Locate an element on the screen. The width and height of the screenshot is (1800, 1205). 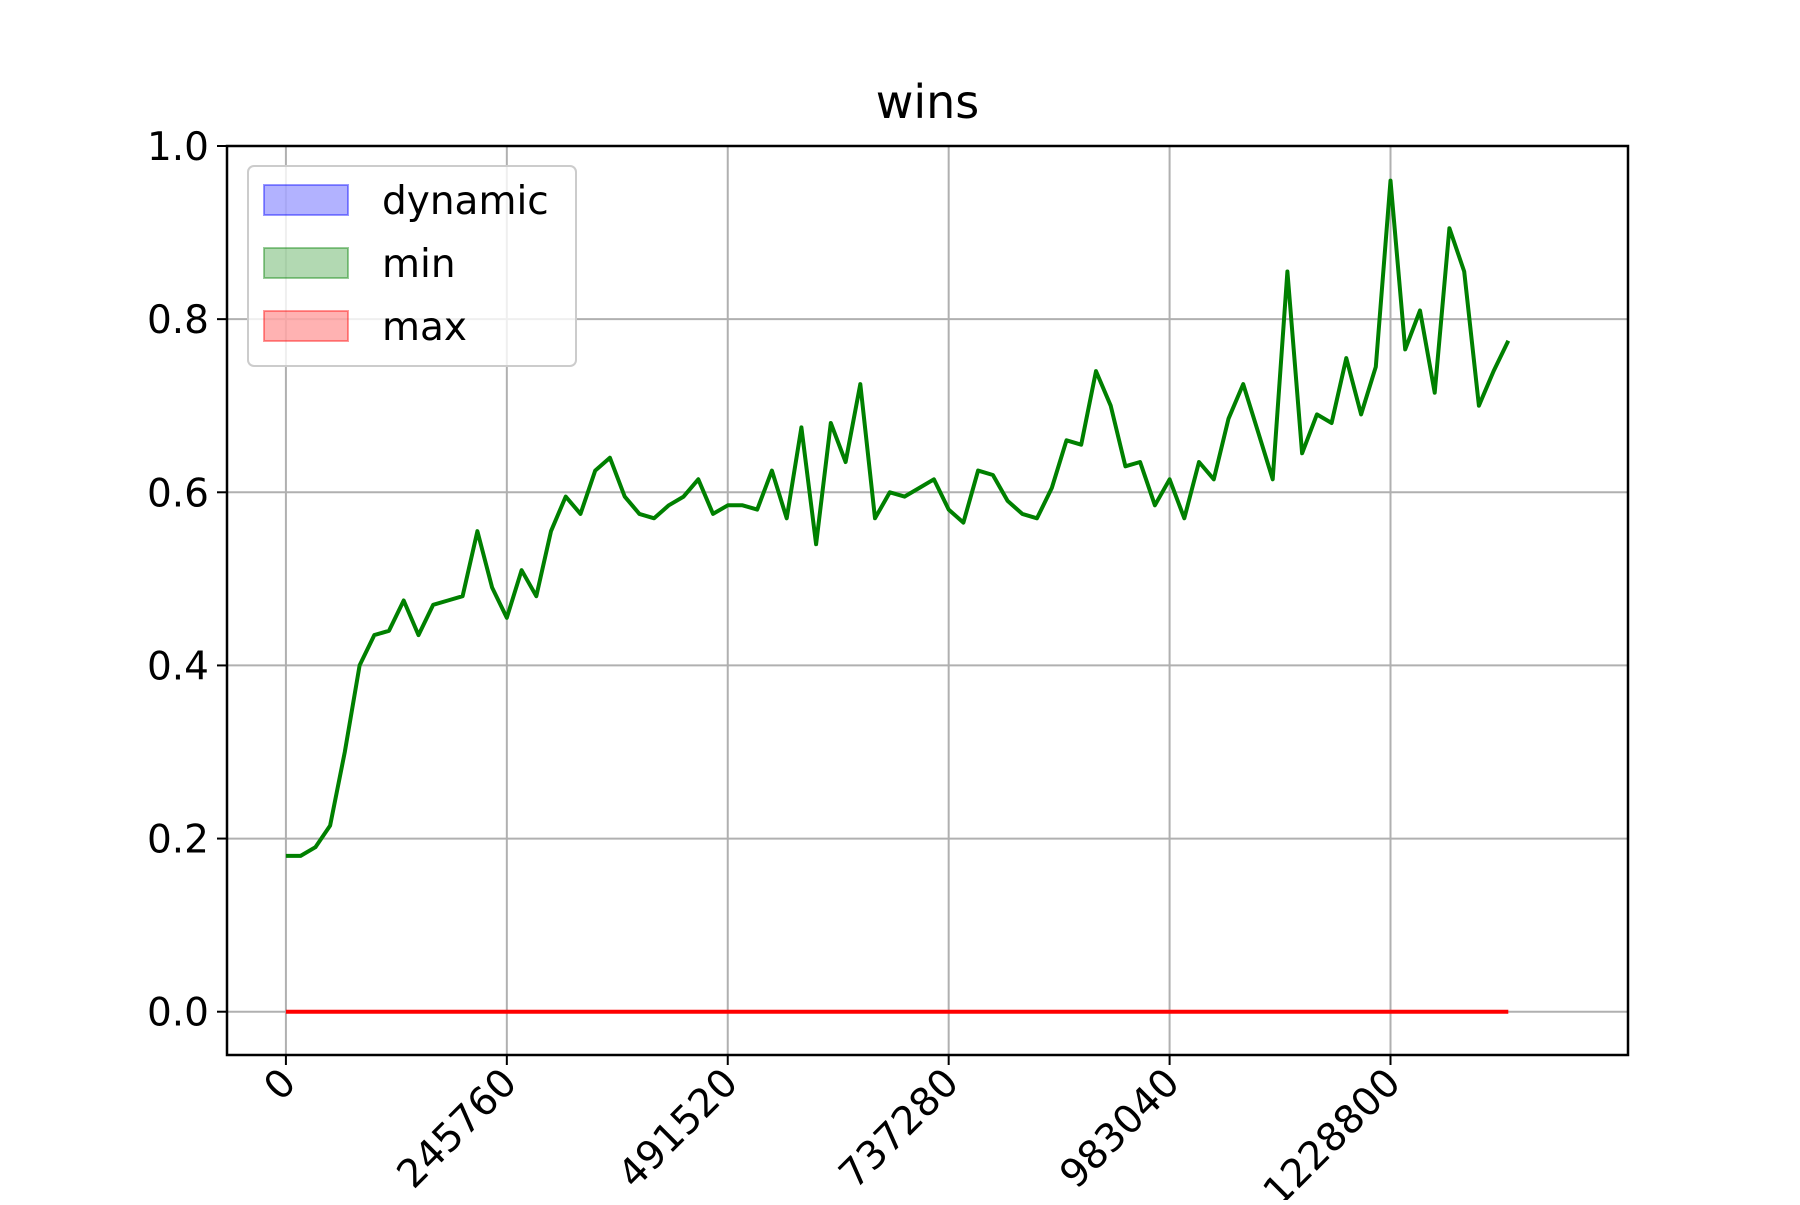
legend-label-max: max is located at coordinates (424, 327).